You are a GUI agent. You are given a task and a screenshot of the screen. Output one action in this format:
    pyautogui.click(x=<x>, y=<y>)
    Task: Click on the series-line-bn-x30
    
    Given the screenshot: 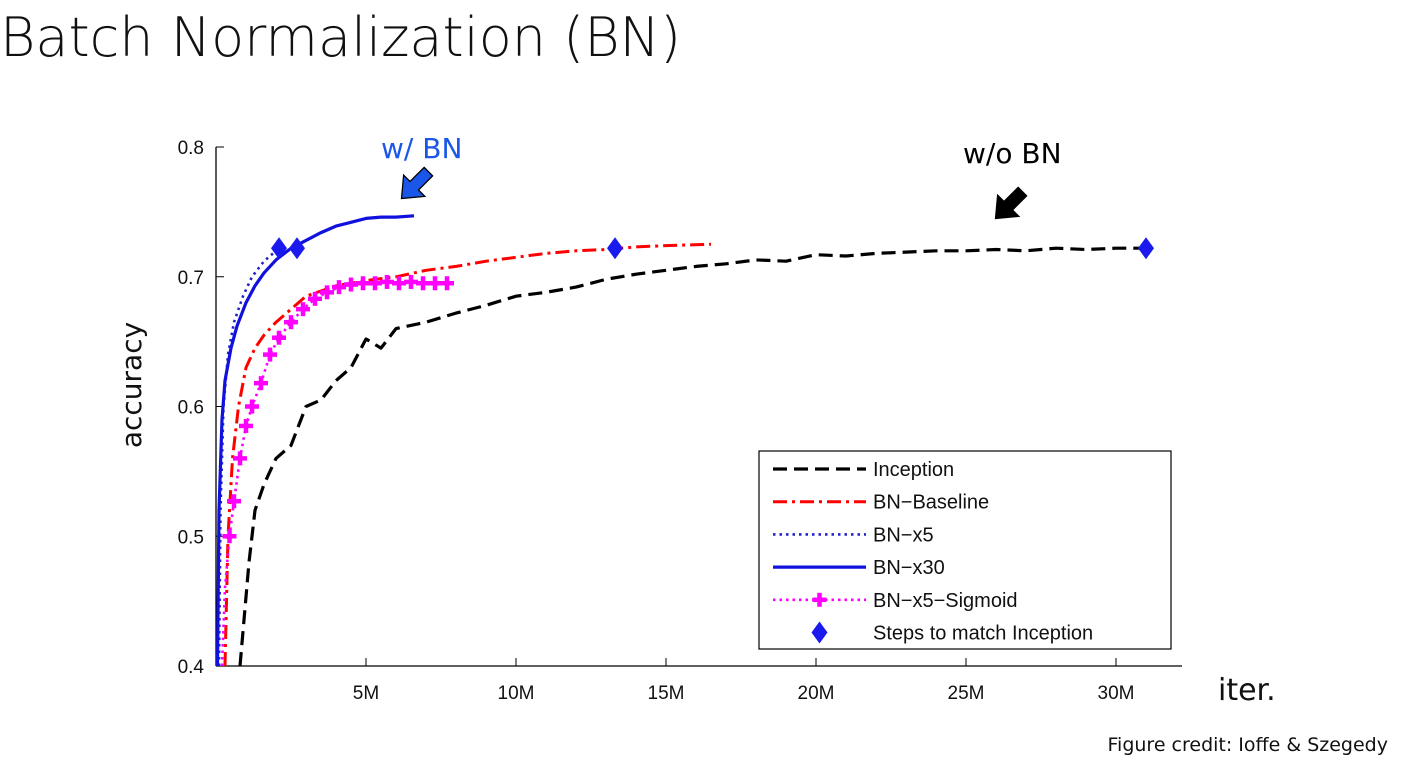 What is the action you would take?
    pyautogui.click(x=315, y=440)
    